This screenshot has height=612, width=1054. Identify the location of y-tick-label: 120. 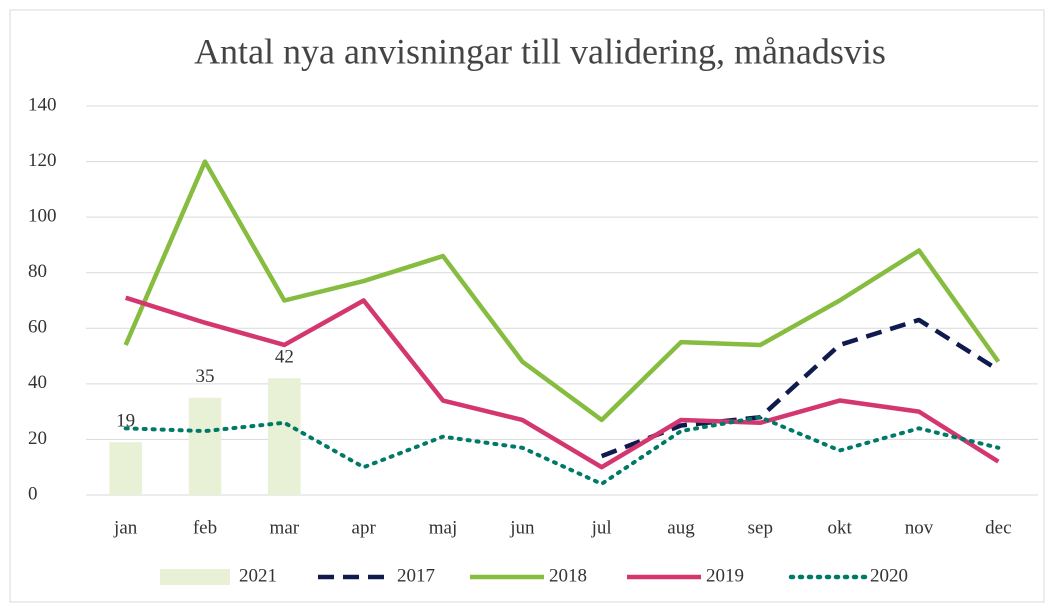
(42, 160).